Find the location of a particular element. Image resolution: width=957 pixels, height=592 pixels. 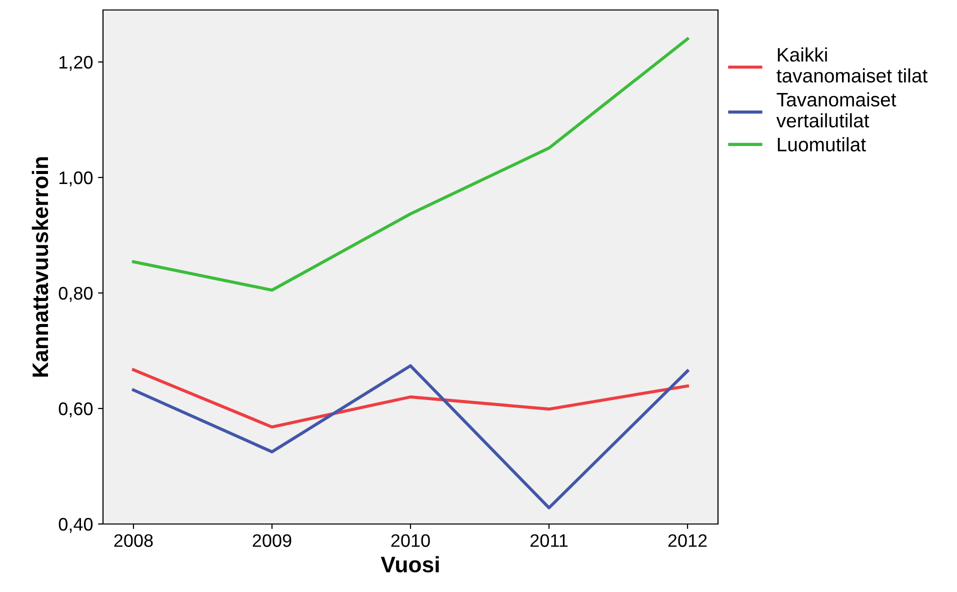

legend-label: Luomutilat is located at coordinates (822, 144).